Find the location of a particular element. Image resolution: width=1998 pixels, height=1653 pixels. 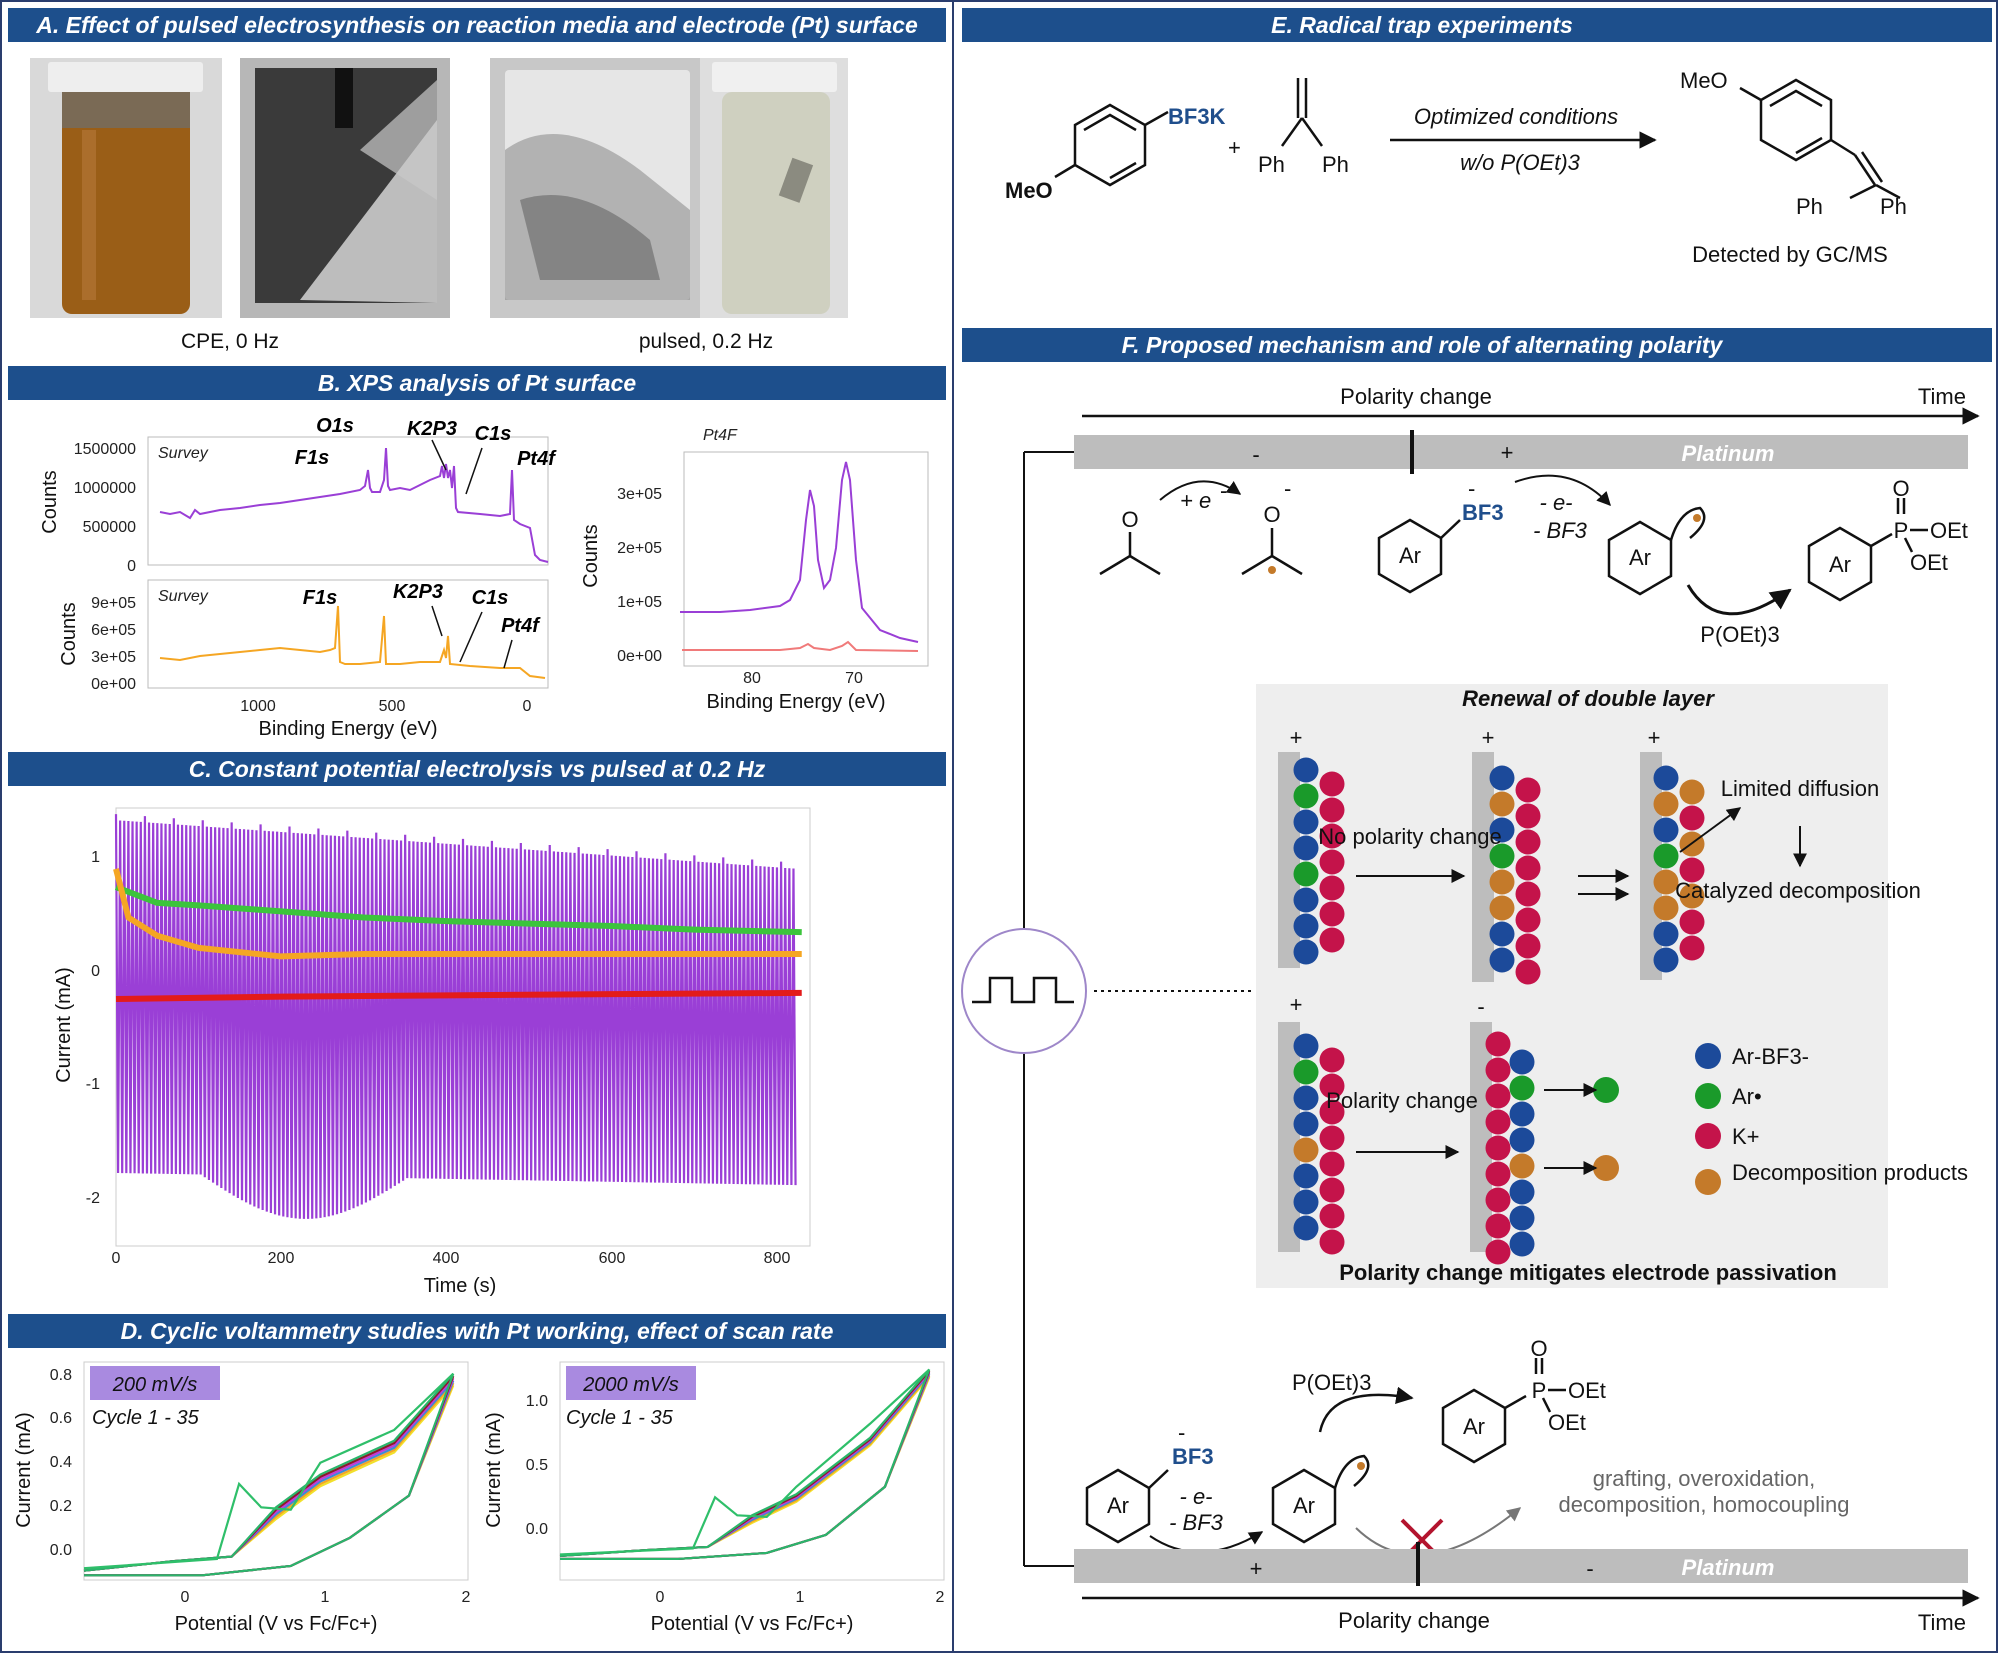

bottom-platinum: Platinum is located at coordinates (1728, 1567).